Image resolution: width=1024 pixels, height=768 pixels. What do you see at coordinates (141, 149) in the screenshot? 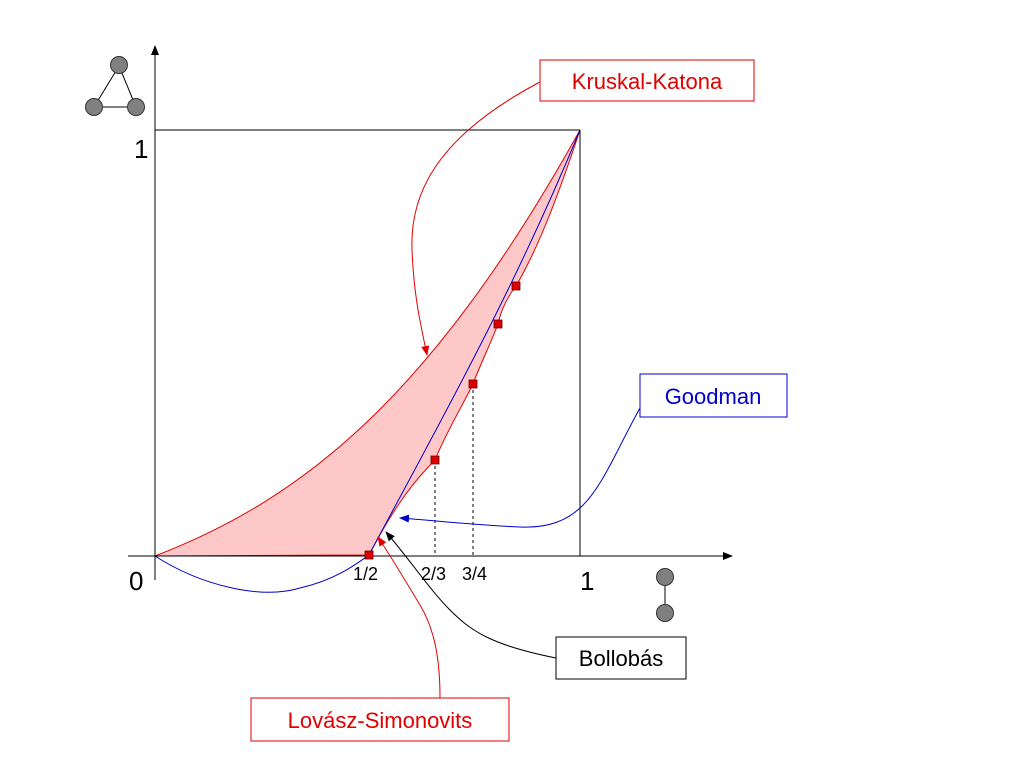
I see `y-axis-one-label: 1` at bounding box center [141, 149].